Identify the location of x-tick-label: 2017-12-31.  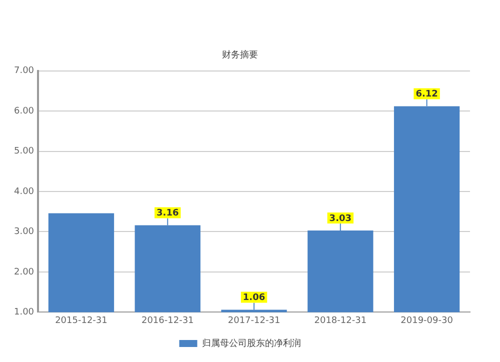
(254, 321).